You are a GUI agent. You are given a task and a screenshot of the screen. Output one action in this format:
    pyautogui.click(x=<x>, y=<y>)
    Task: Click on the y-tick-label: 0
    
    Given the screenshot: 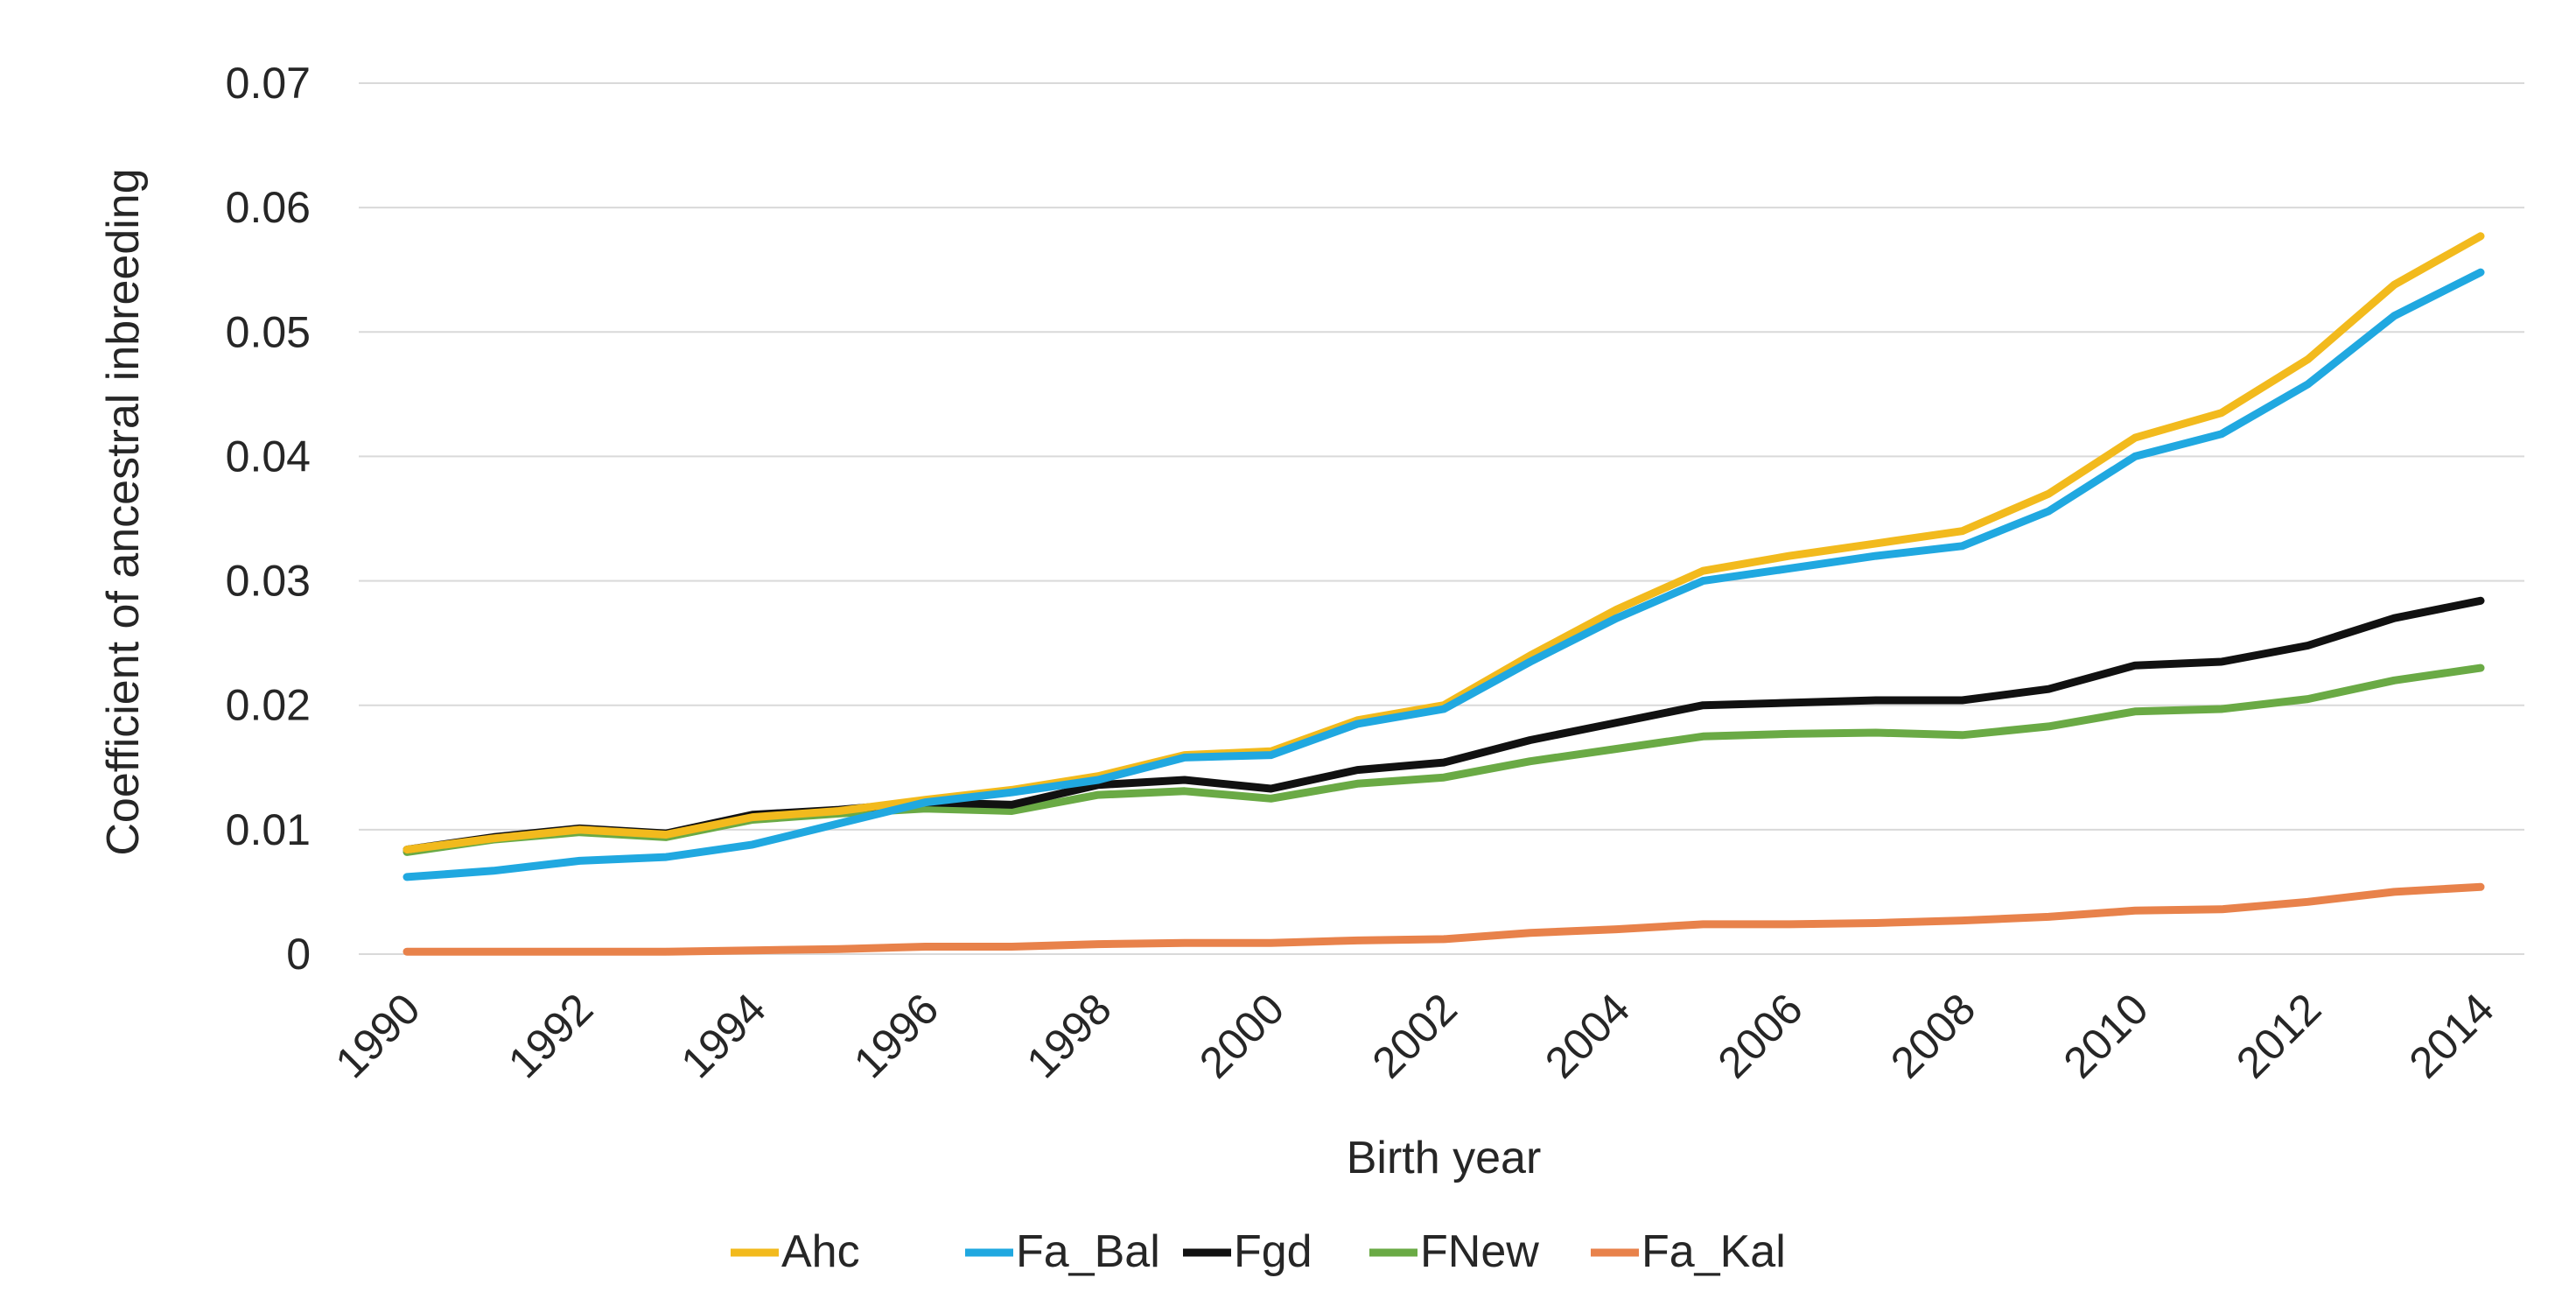 What is the action you would take?
    pyautogui.click(x=298, y=954)
    